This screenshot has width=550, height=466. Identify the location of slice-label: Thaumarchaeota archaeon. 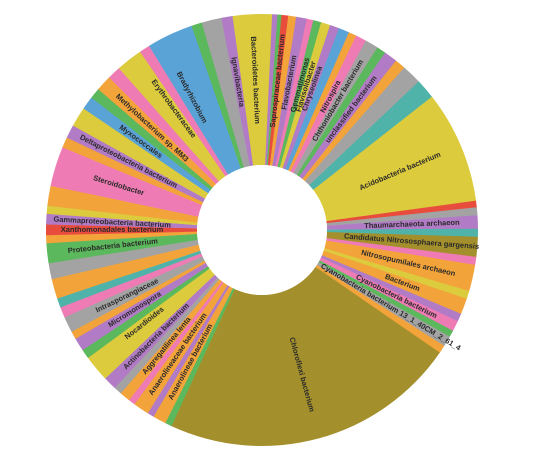
(412, 224).